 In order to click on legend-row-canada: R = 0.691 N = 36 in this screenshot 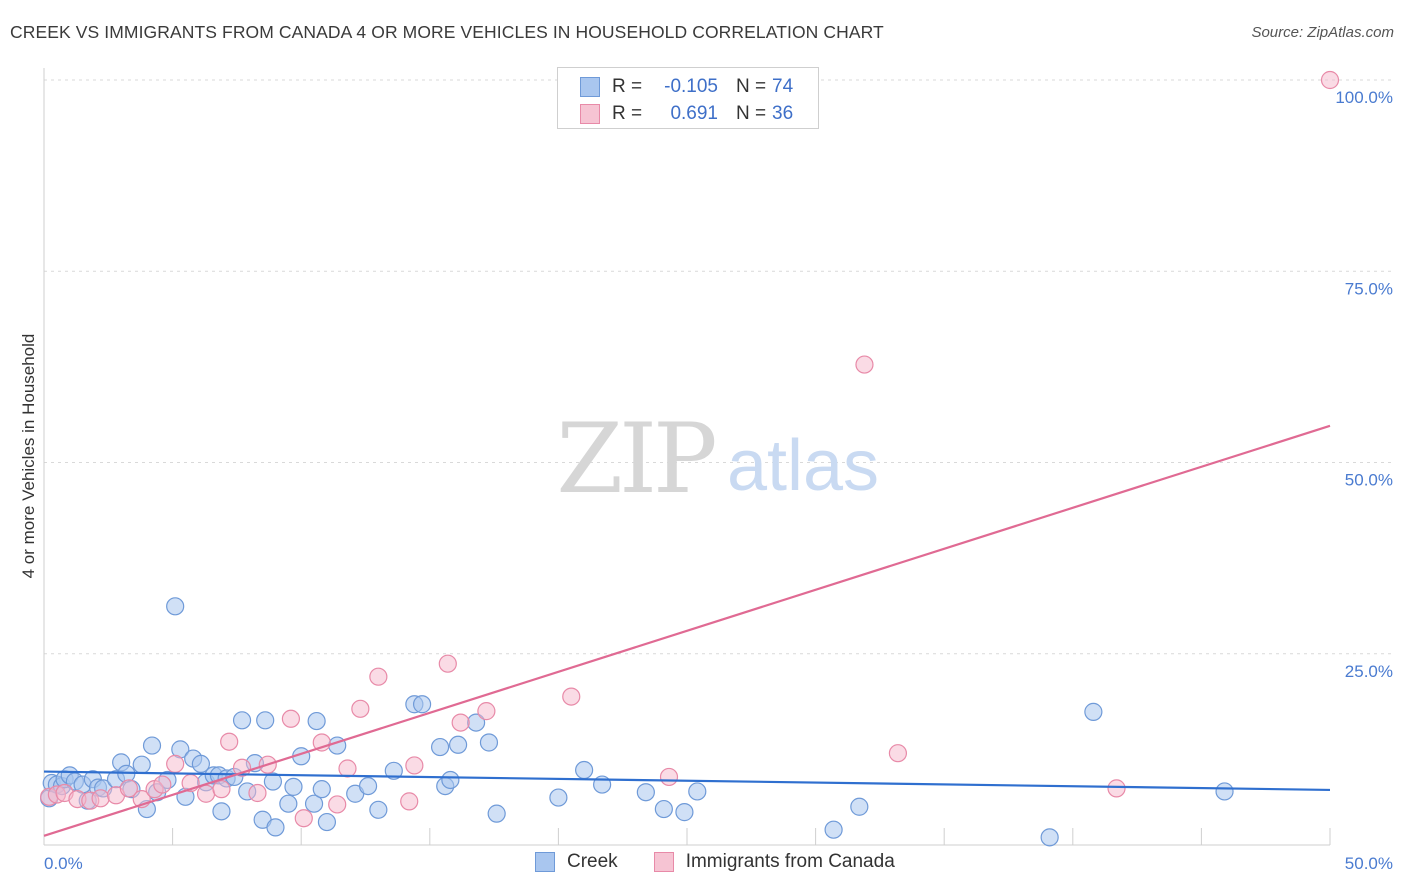, I will do `click(686, 114)`.